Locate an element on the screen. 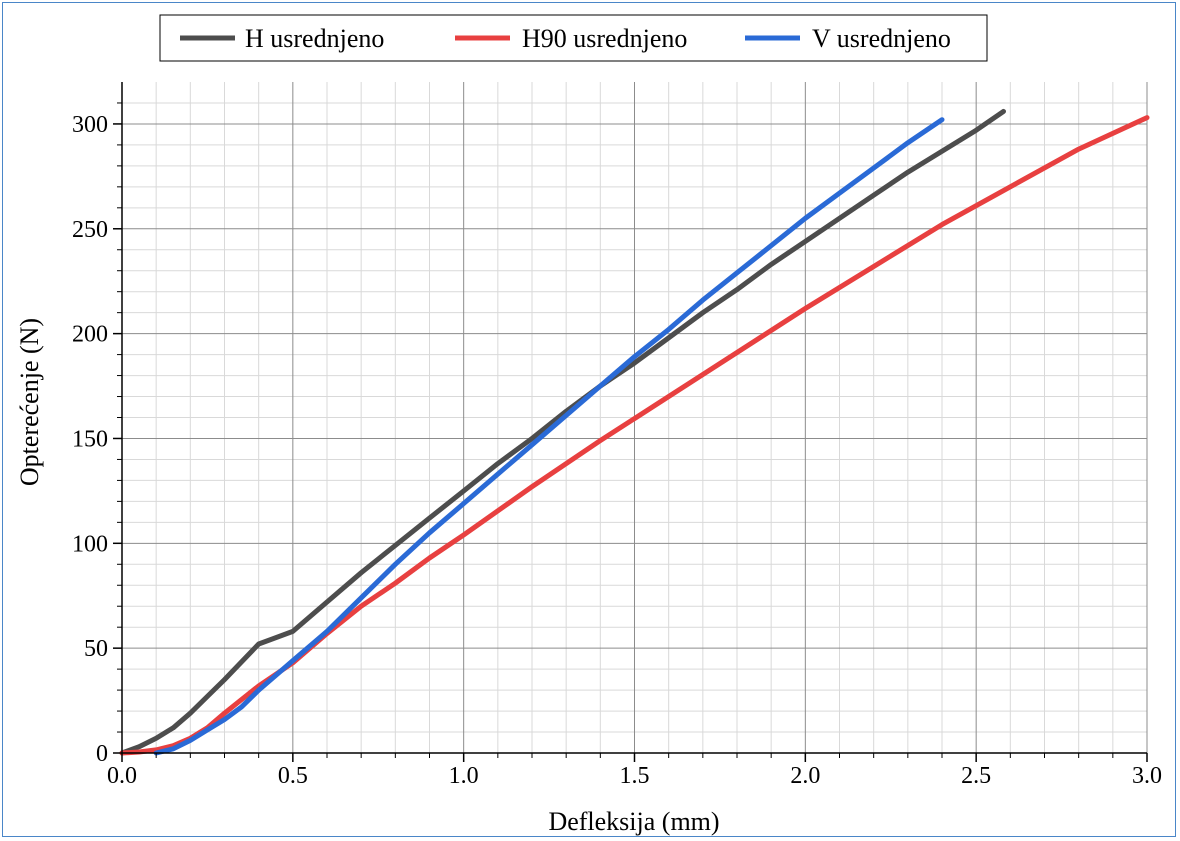 The width and height of the screenshot is (1180, 841). y-tick-label: 100 is located at coordinates (90, 544).